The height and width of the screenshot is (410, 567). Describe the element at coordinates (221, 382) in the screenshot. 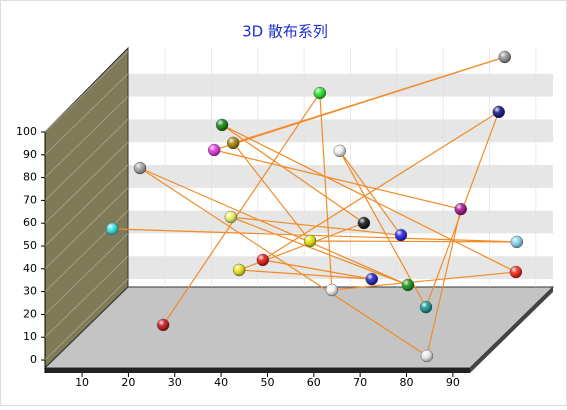

I see `x-tick-label: 40` at that location.